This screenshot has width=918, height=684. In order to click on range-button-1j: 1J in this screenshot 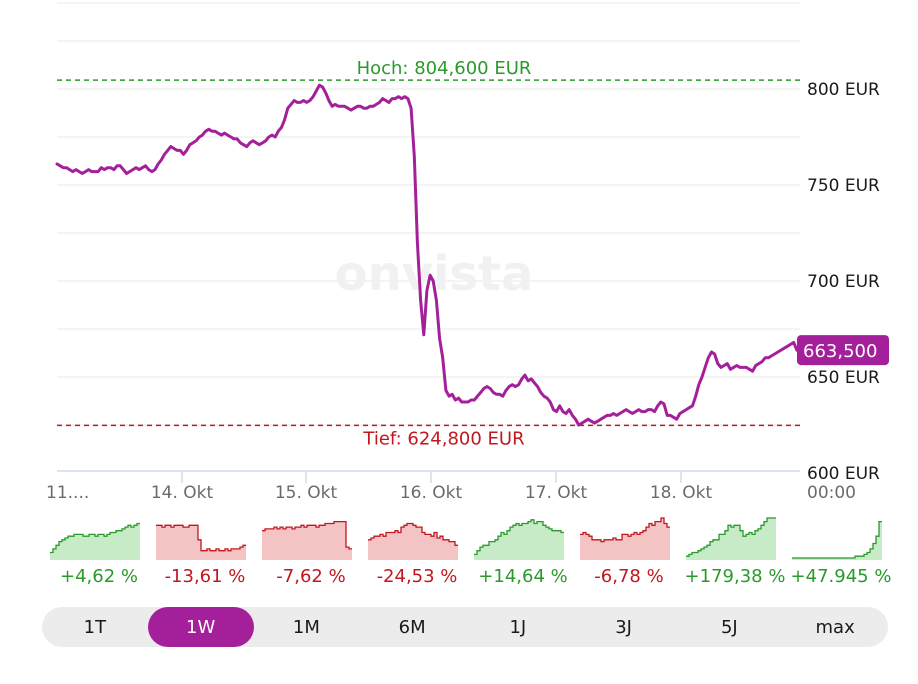, I will do `click(518, 627)`.